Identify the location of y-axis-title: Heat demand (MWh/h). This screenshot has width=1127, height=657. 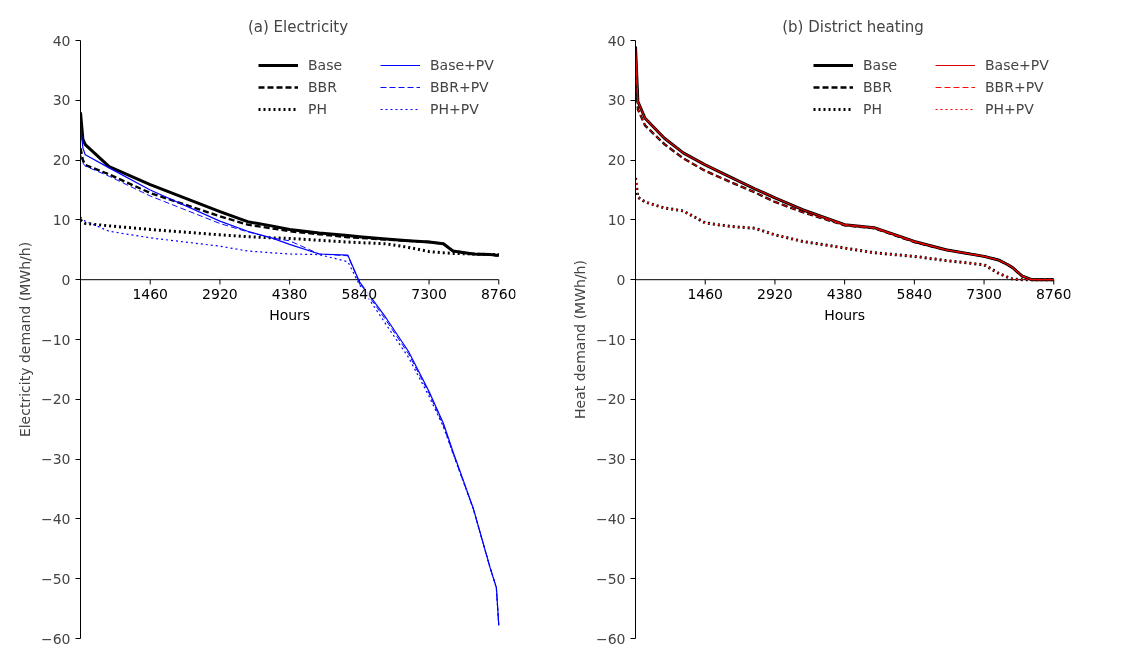
(579, 339).